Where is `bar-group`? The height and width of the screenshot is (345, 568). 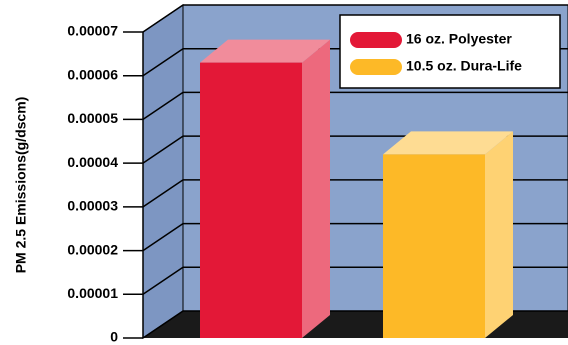
bar-group is located at coordinates (448, 234).